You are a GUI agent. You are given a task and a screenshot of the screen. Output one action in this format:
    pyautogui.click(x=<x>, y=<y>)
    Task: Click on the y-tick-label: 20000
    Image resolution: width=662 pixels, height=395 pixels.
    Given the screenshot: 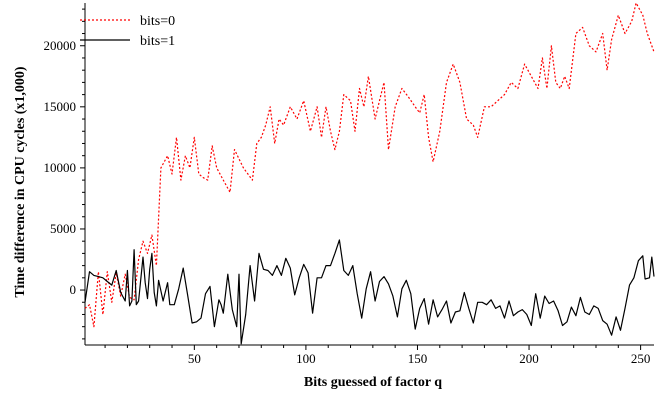 What is the action you would take?
    pyautogui.click(x=60, y=45)
    